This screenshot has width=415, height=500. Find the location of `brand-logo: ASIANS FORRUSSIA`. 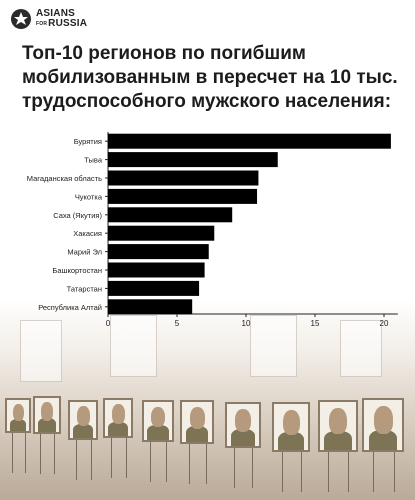

brand-logo: ASIANS FORRUSSIA is located at coordinates (55, 19).